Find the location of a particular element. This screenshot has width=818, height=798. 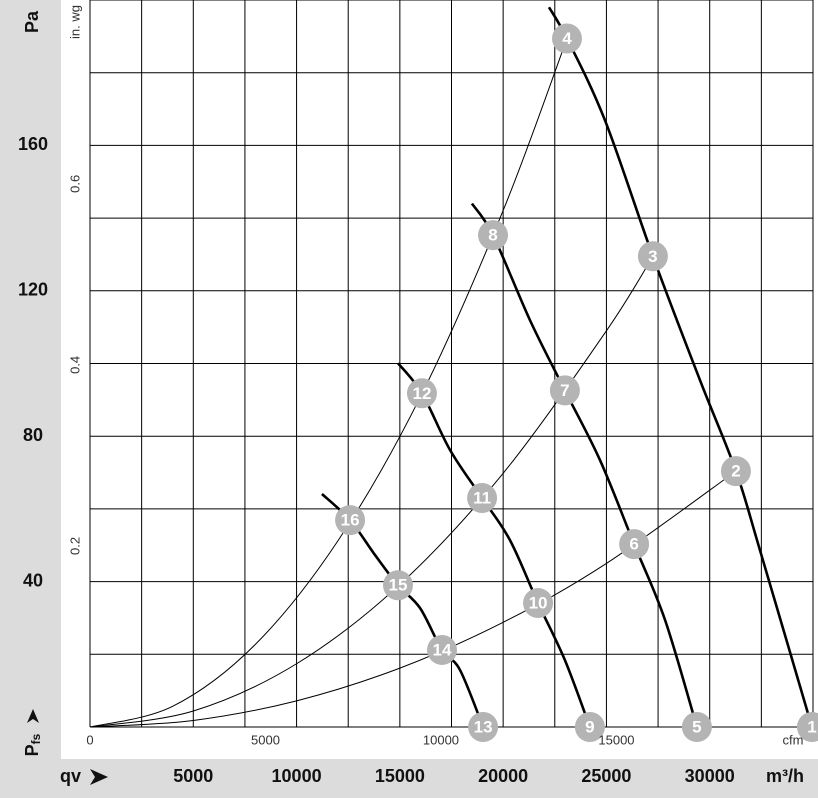

point-label: 14 is located at coordinates (442, 649).